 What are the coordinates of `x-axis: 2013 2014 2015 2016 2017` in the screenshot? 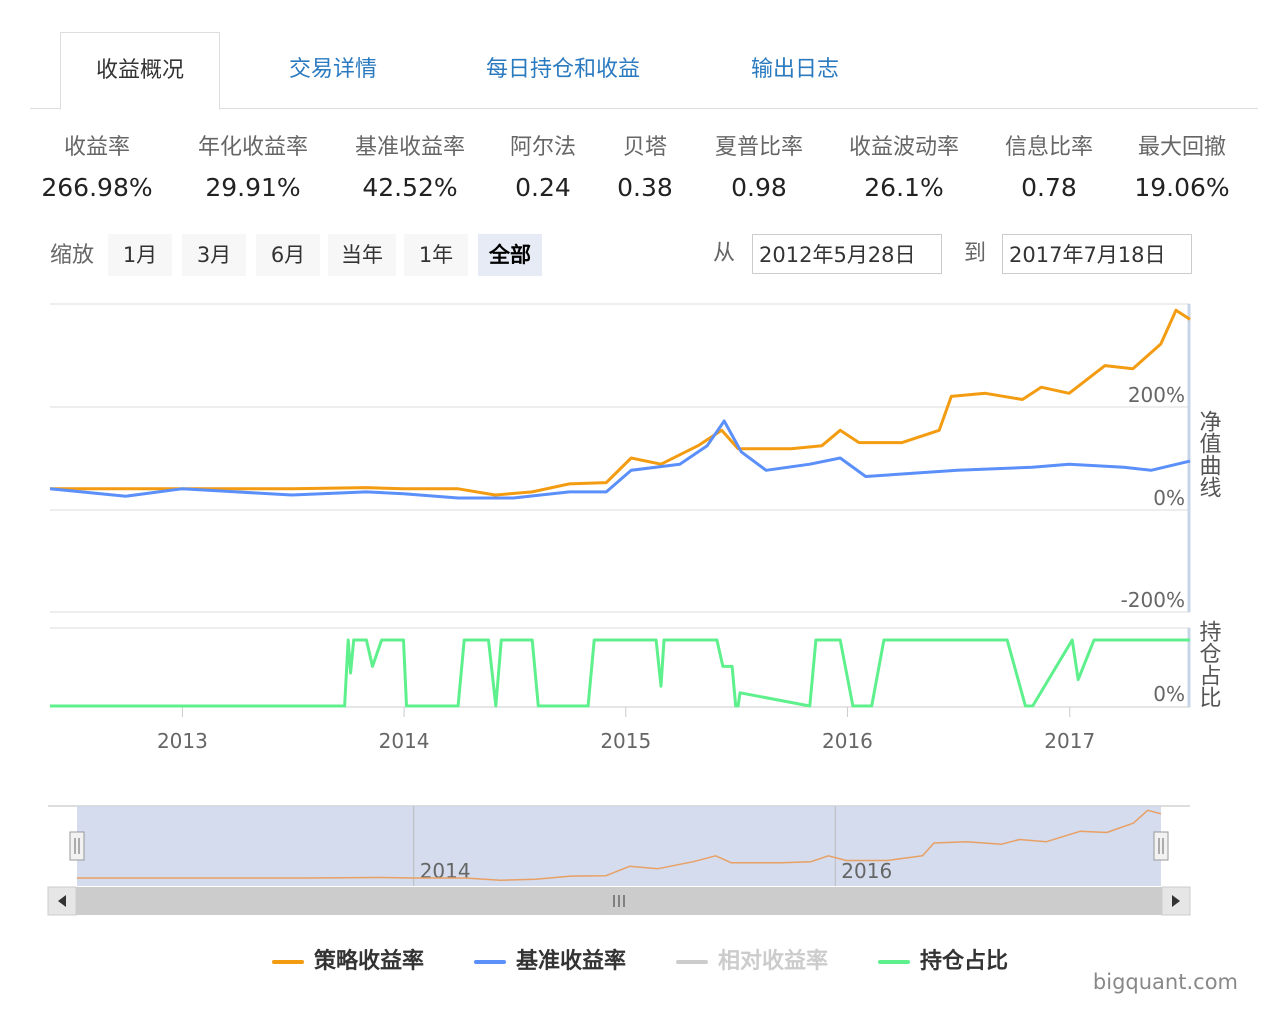 It's located at (626, 730).